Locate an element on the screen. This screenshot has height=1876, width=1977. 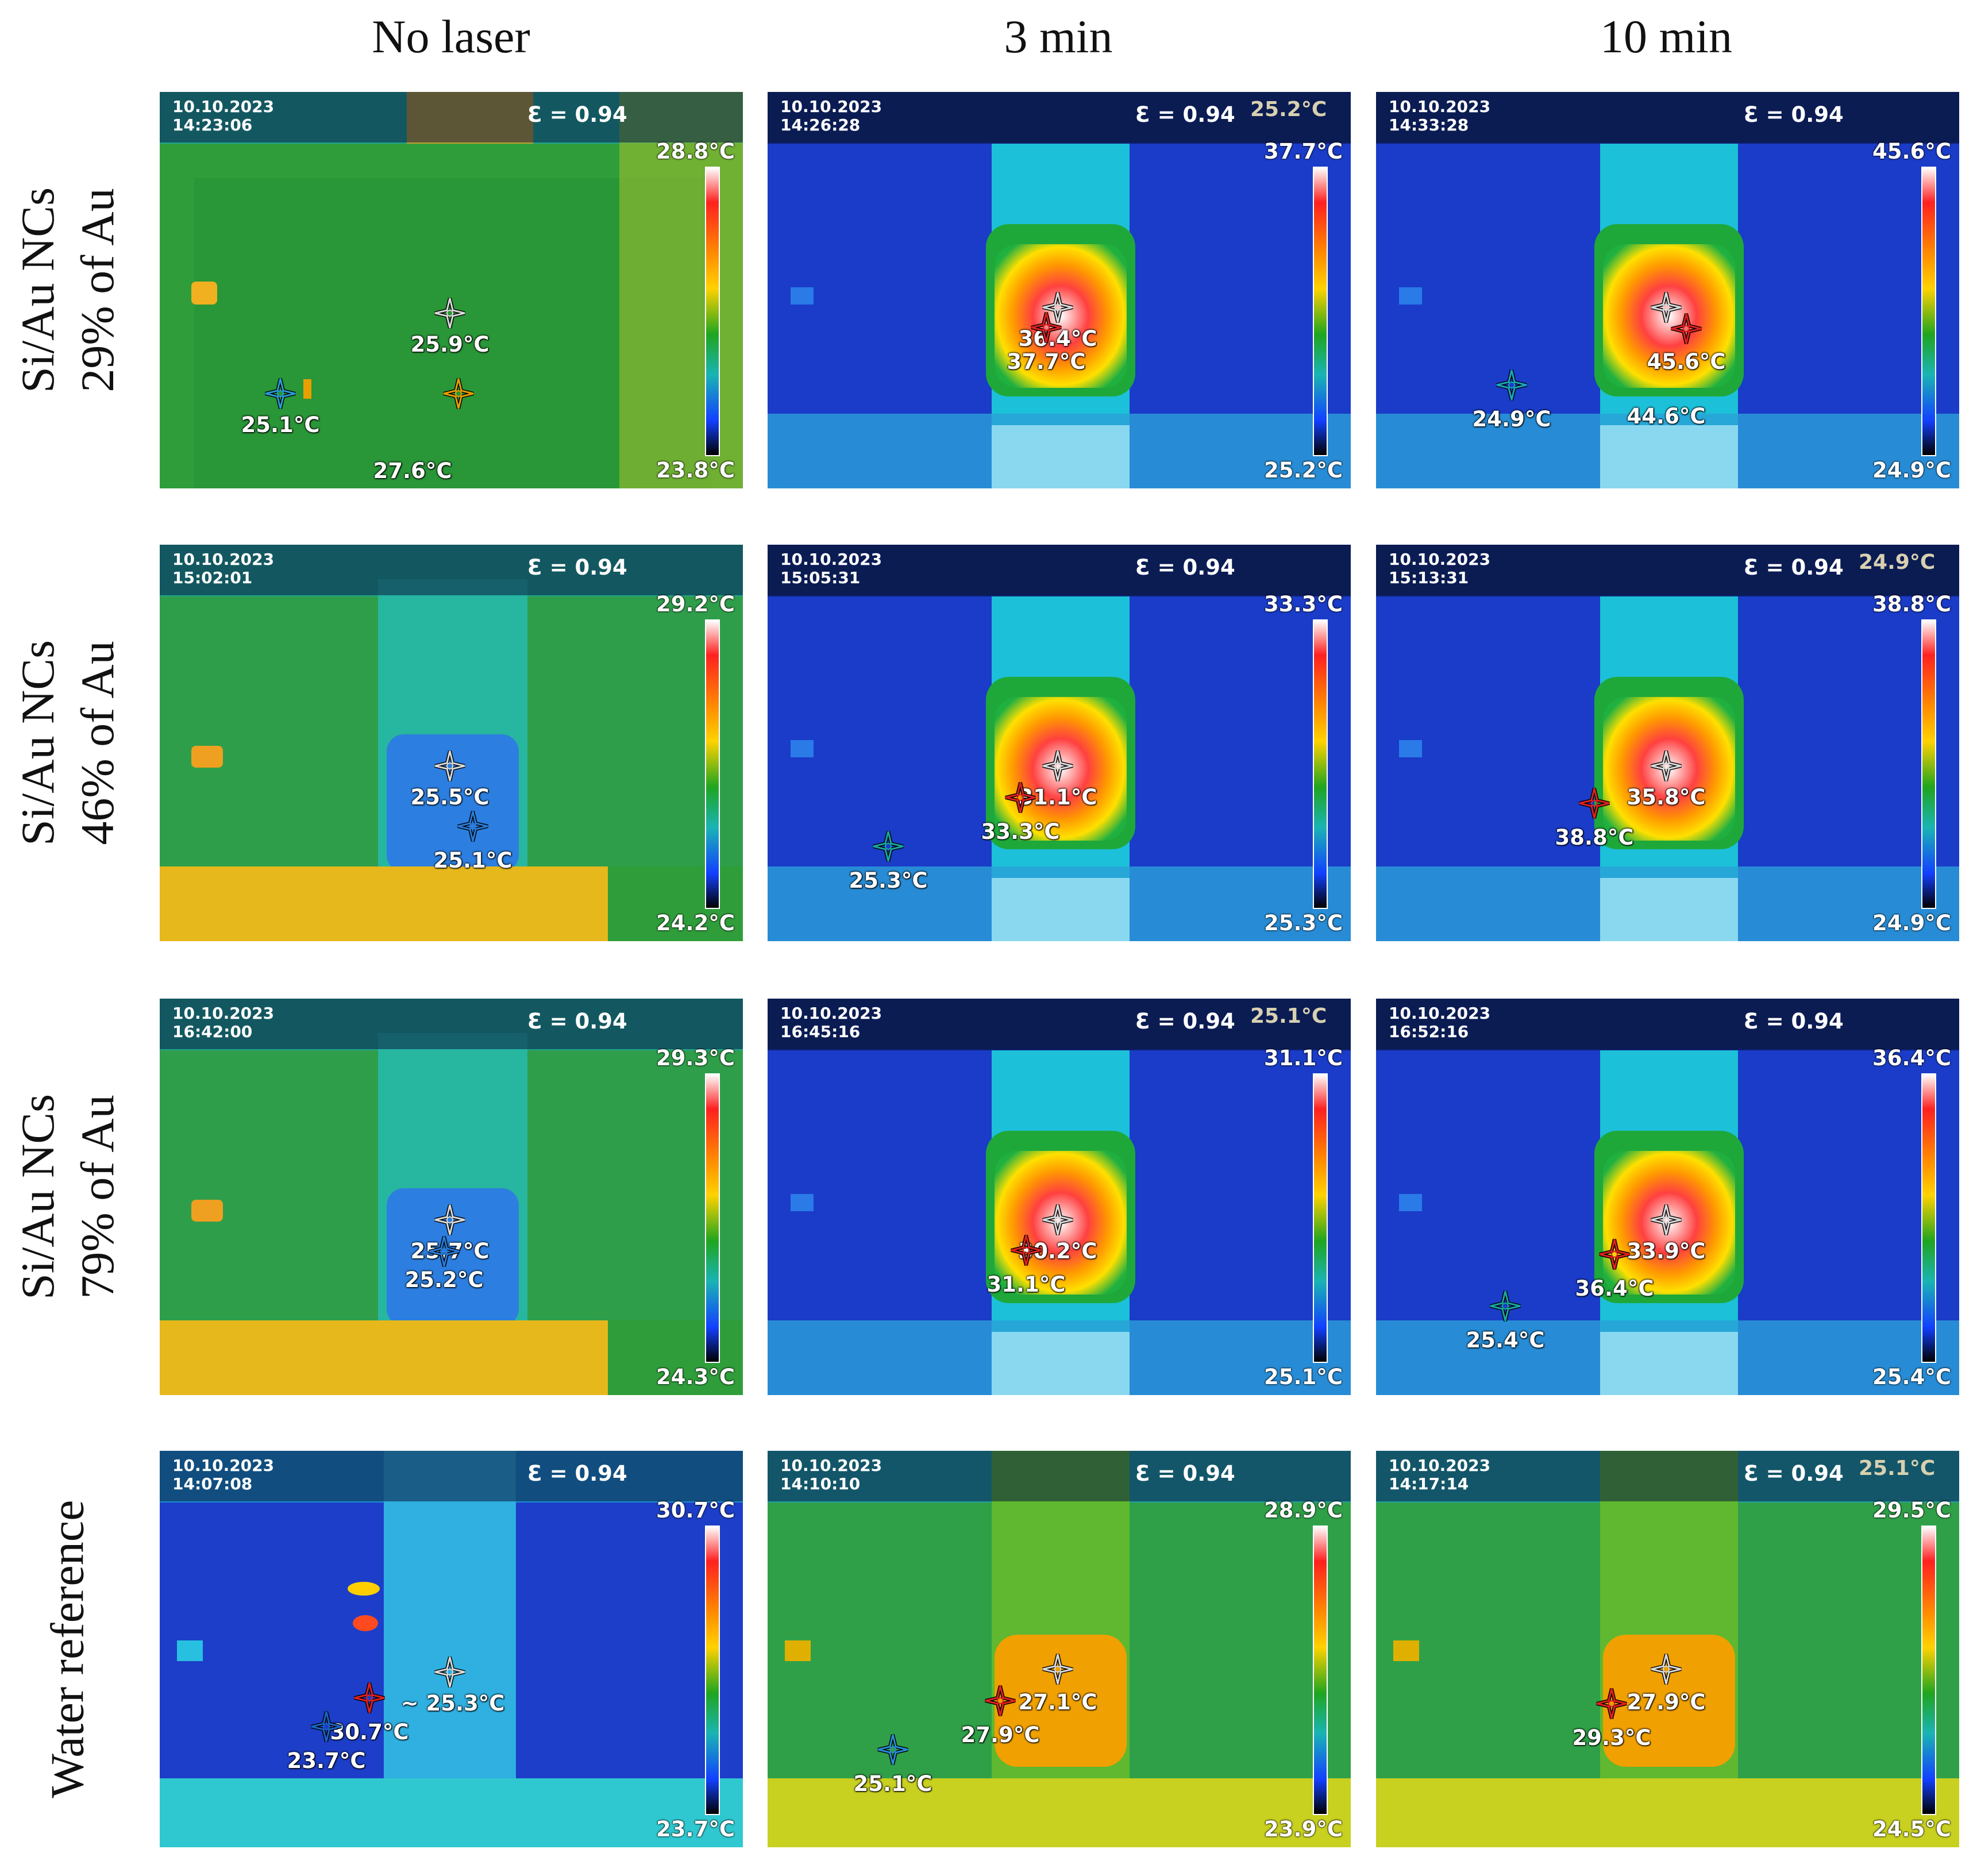
row-header-water-reference: Water reference is located at coordinates (67, 1649).